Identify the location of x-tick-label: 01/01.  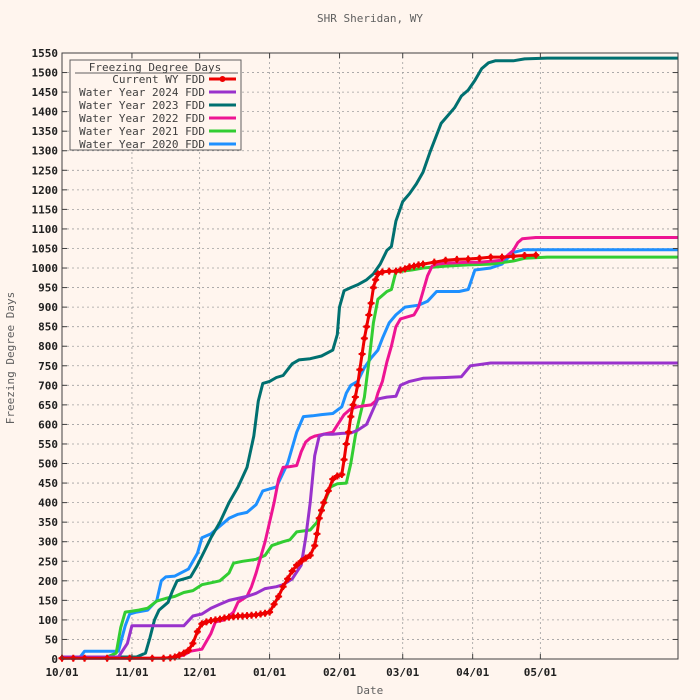
(269, 672).